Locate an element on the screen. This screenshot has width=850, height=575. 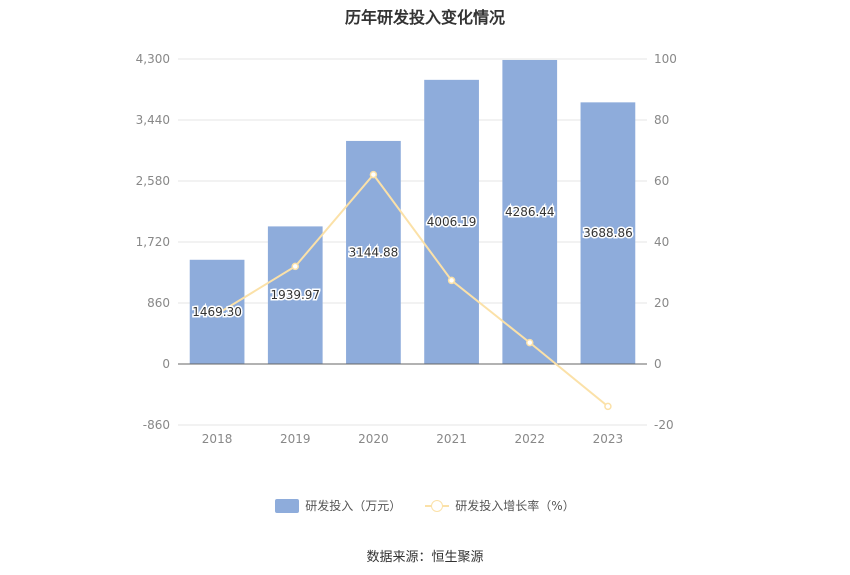
legend: 研发投入（万元） 研发投入增长率（%） is located at coordinates (425, 505).